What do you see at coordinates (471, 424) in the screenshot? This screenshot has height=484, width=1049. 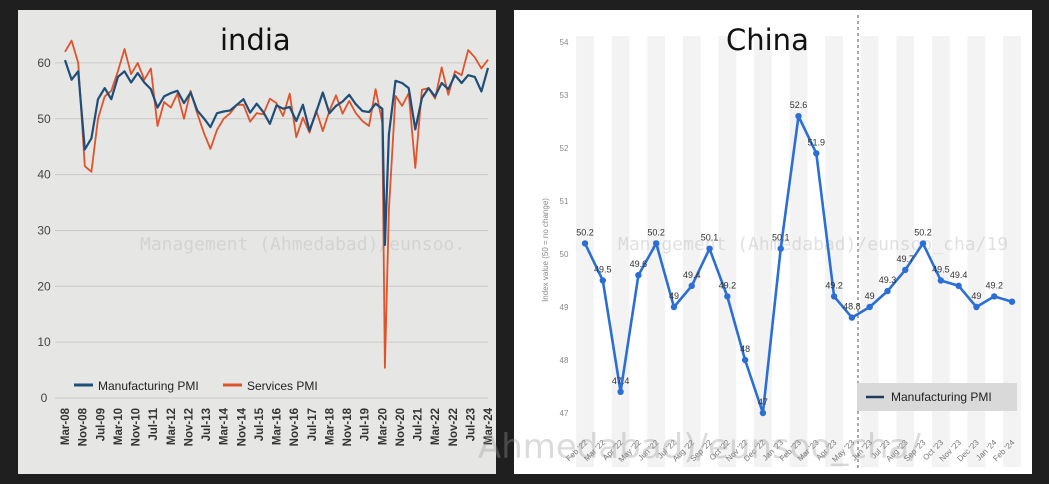 I see `x-tick-label: Jul-23` at bounding box center [471, 424].